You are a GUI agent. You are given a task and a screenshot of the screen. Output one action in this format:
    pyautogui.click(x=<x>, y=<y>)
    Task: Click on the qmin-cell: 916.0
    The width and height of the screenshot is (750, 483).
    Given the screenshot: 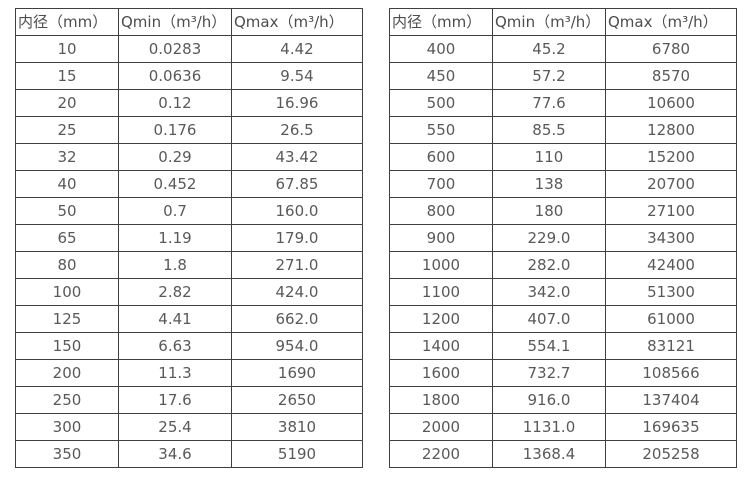 What is the action you would take?
    pyautogui.click(x=549, y=400)
    